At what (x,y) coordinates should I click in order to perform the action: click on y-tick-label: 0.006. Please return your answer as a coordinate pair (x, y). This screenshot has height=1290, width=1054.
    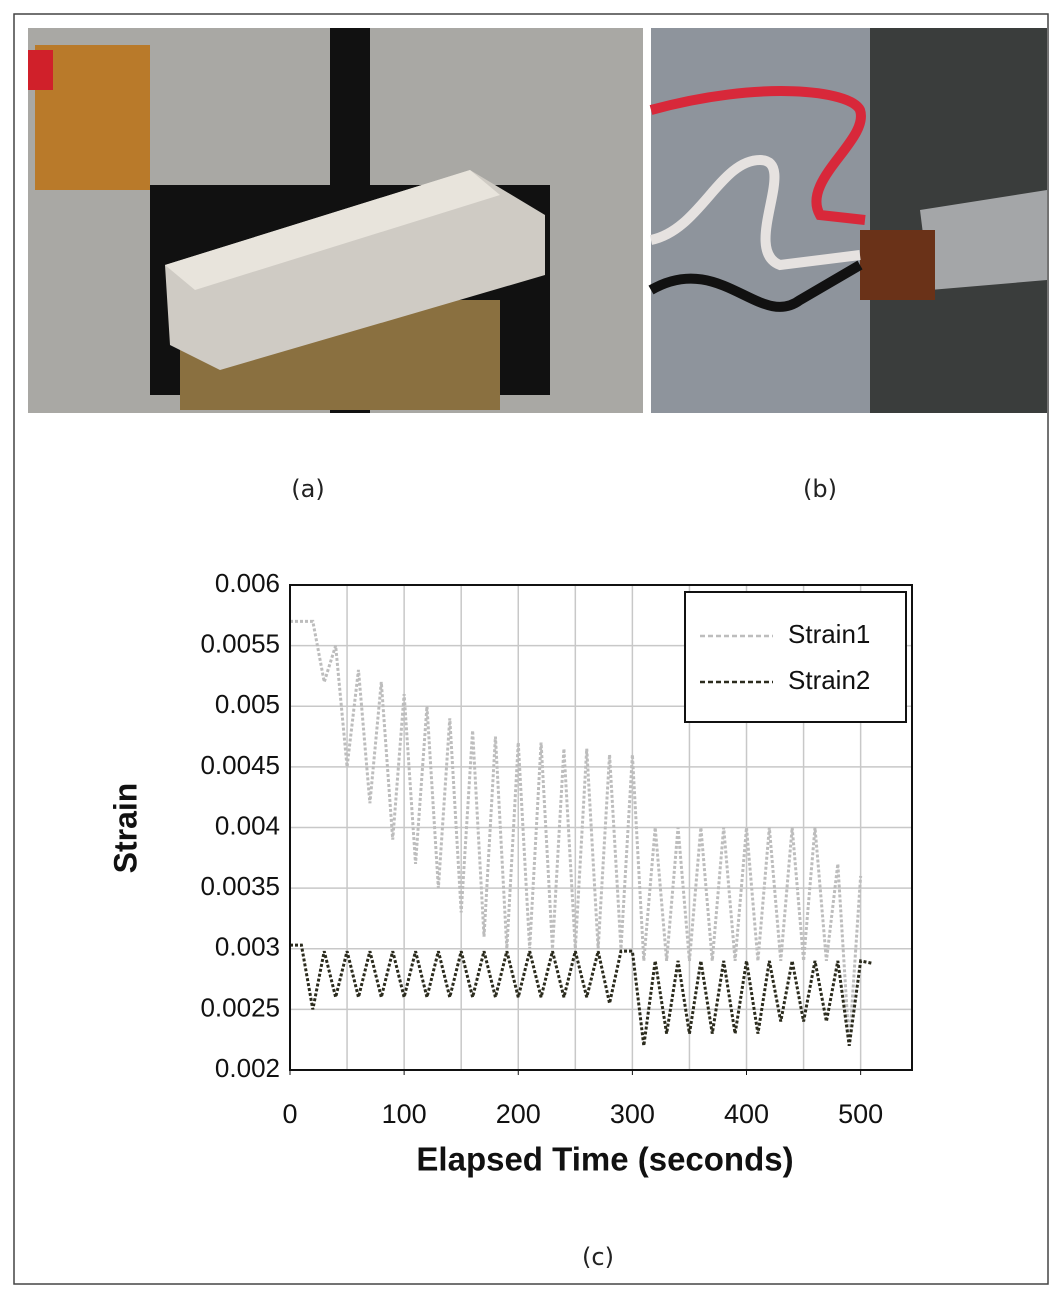
    Looking at the image, I should click on (247, 583).